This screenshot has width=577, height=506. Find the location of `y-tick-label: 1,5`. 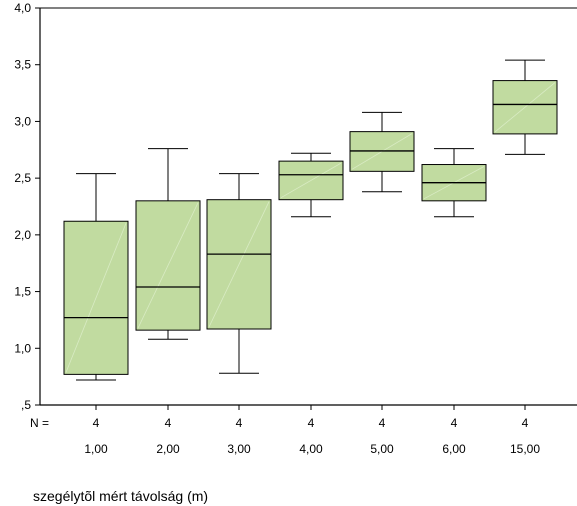

y-tick-label: 1,5 is located at coordinates (22, 292).